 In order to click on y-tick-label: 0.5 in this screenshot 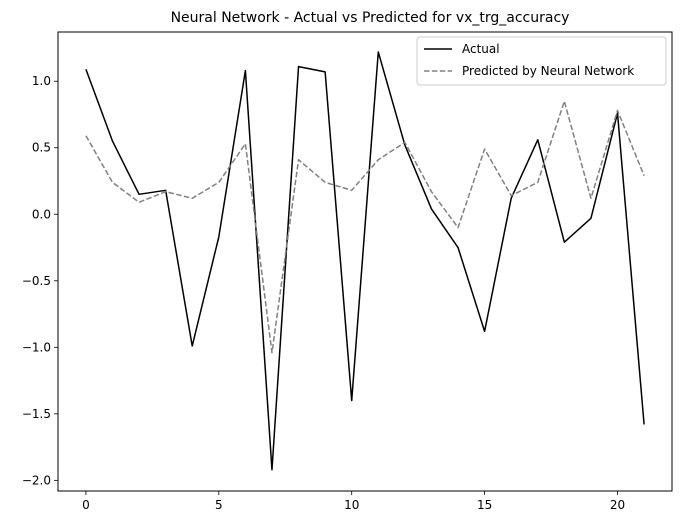, I will do `click(41, 148)`.